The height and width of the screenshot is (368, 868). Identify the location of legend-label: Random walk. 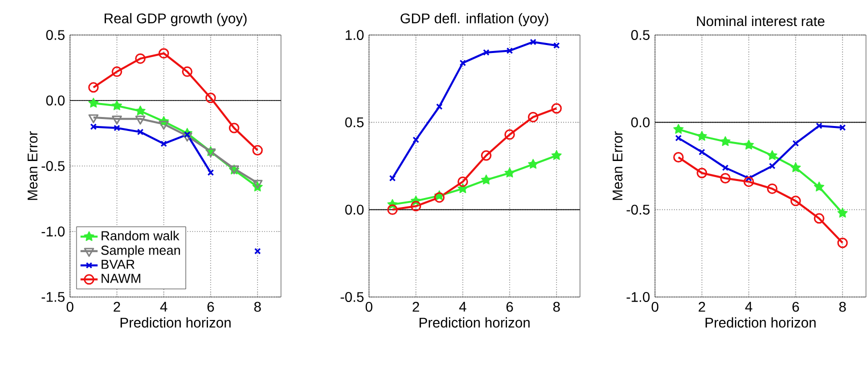
(141, 235).